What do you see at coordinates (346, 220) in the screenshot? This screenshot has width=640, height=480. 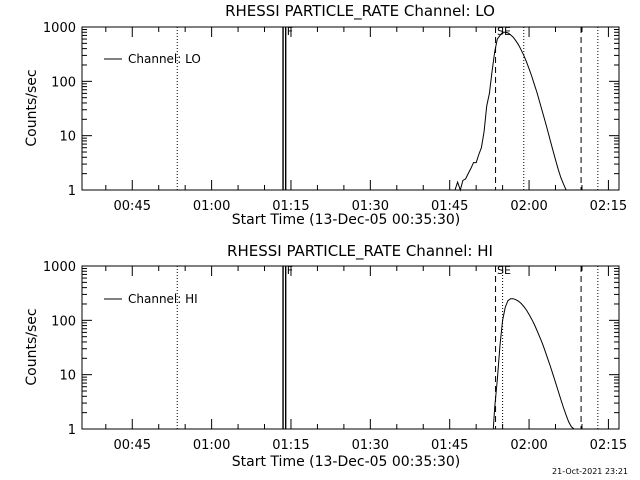 I see `panel-lo-x-label: Start Time (13-Dec-05 00:35:30)` at bounding box center [346, 220].